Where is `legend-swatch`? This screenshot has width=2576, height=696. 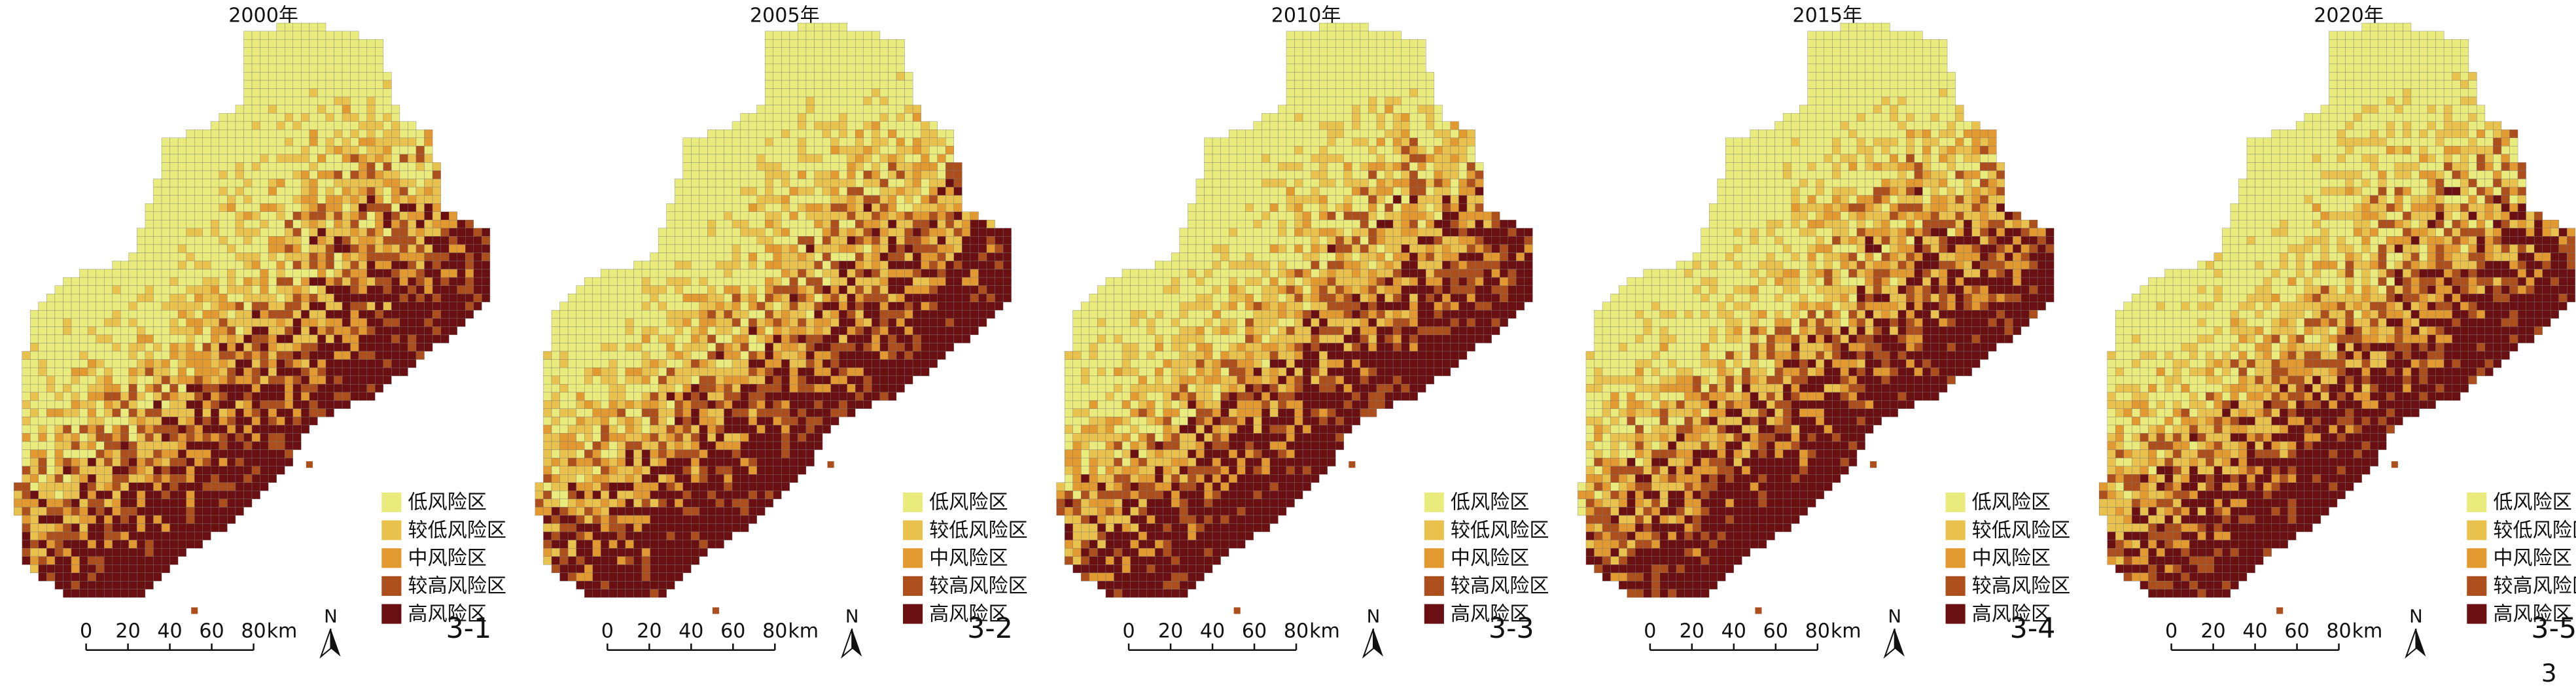
legend-swatch is located at coordinates (913, 586).